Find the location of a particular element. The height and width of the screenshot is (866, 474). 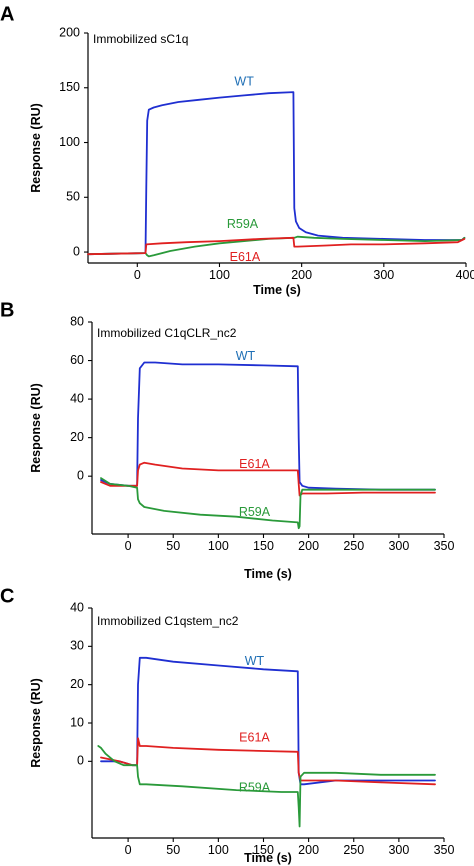

panel-letter: A is located at coordinates (7, 14).